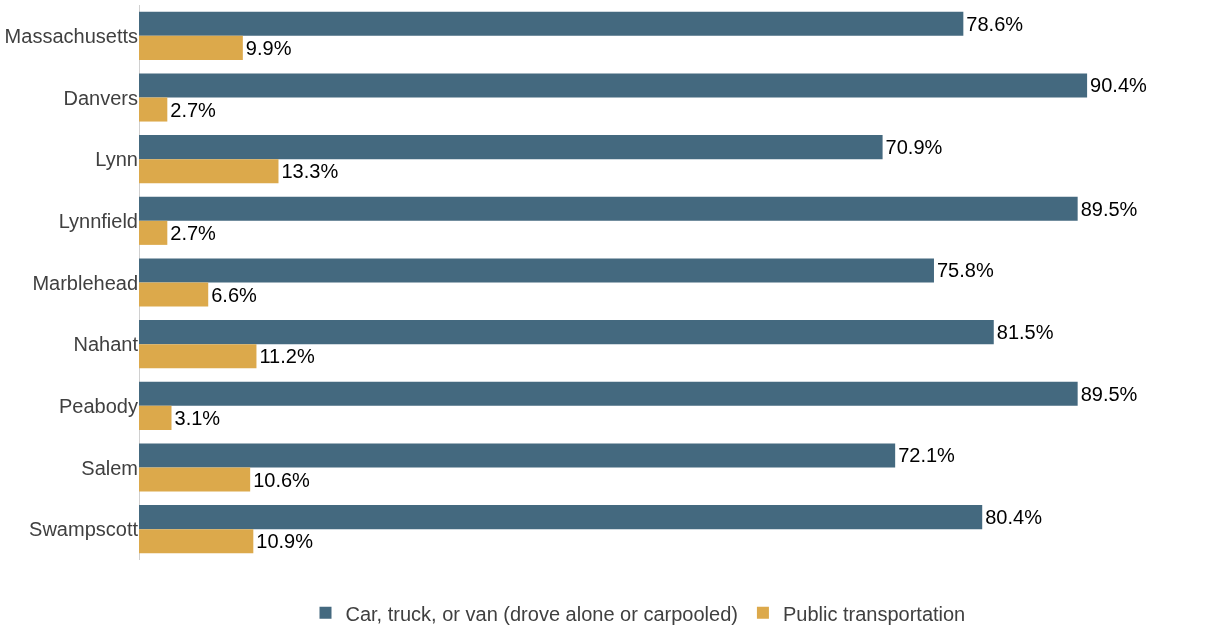 The image size is (1207, 637). I want to click on data-label: 9.9%, so click(268, 47).